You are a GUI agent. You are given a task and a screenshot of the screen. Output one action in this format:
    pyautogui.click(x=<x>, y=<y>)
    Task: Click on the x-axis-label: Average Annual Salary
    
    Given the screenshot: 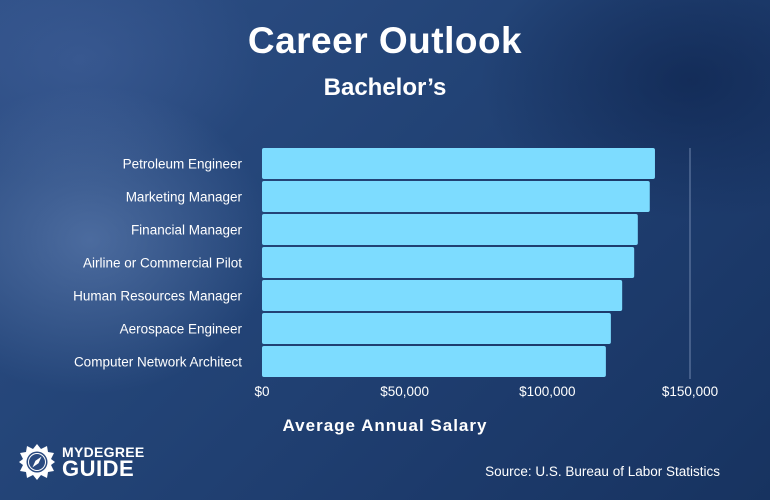 What is the action you would take?
    pyautogui.click(x=385, y=425)
    